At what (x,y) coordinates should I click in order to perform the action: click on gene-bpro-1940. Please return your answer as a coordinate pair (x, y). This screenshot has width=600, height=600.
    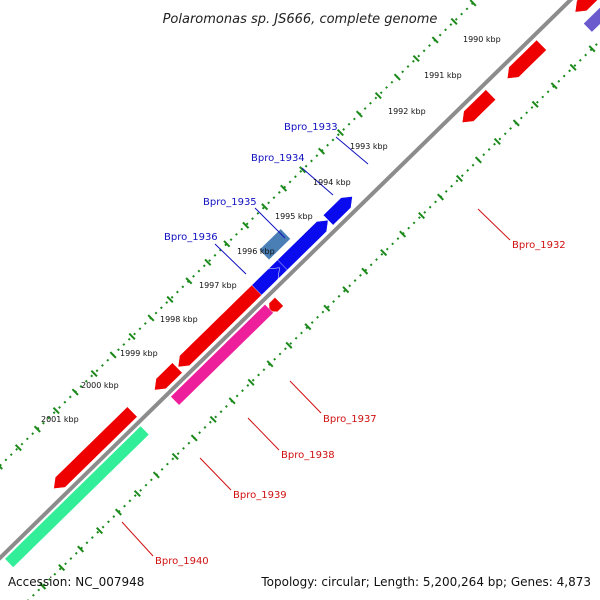
    Looking at the image, I should click on (77, 496).